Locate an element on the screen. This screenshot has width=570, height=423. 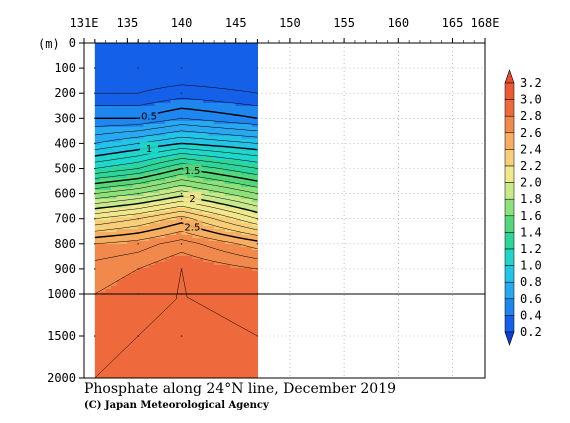
x-tick-label: 145 is located at coordinates (236, 23).